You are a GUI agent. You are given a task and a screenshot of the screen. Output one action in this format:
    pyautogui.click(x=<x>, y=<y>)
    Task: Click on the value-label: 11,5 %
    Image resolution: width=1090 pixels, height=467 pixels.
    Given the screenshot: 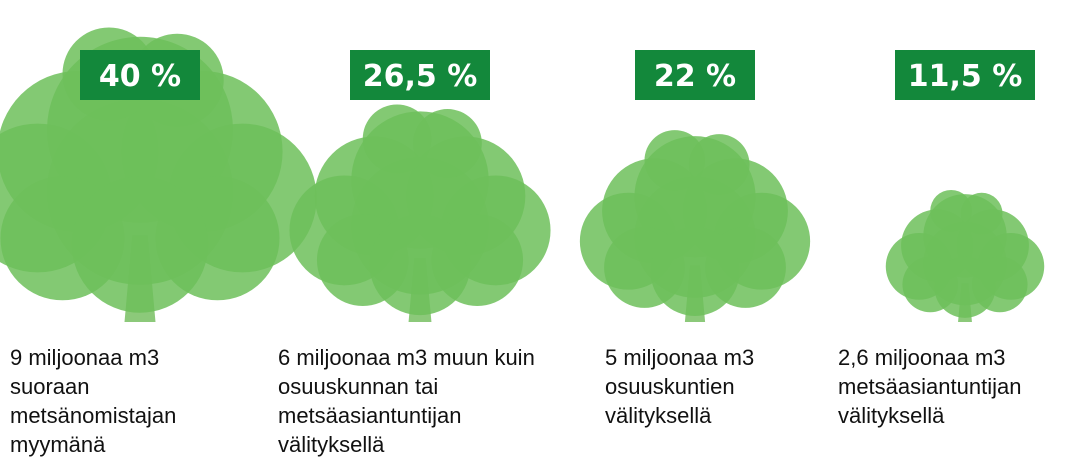 What is the action you would take?
    pyautogui.click(x=965, y=76)
    